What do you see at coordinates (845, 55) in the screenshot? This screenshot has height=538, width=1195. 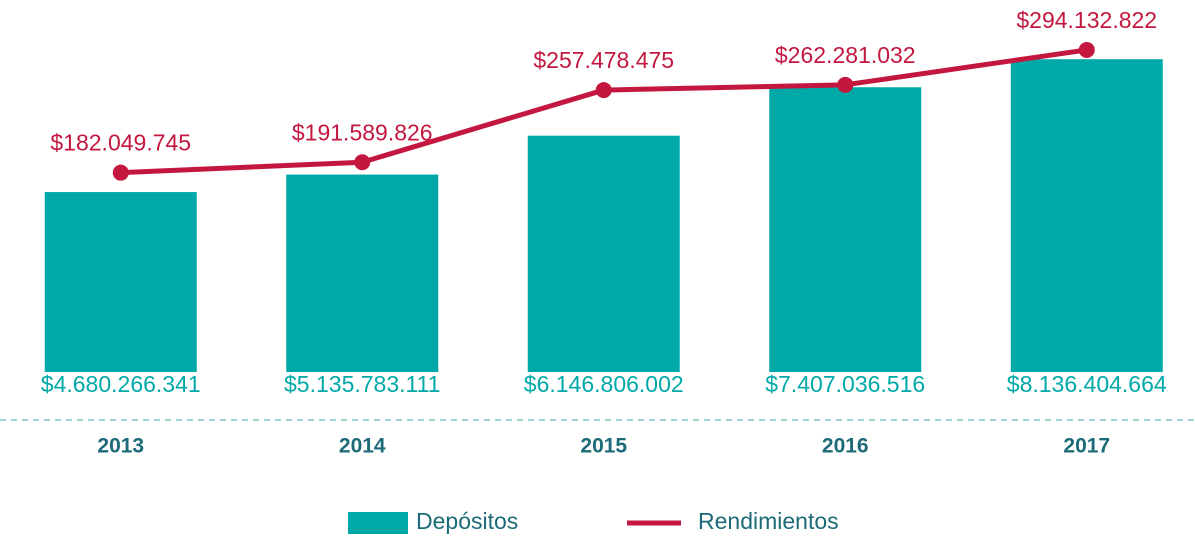 I see `line-value-label: $262.281.032` at bounding box center [845, 55].